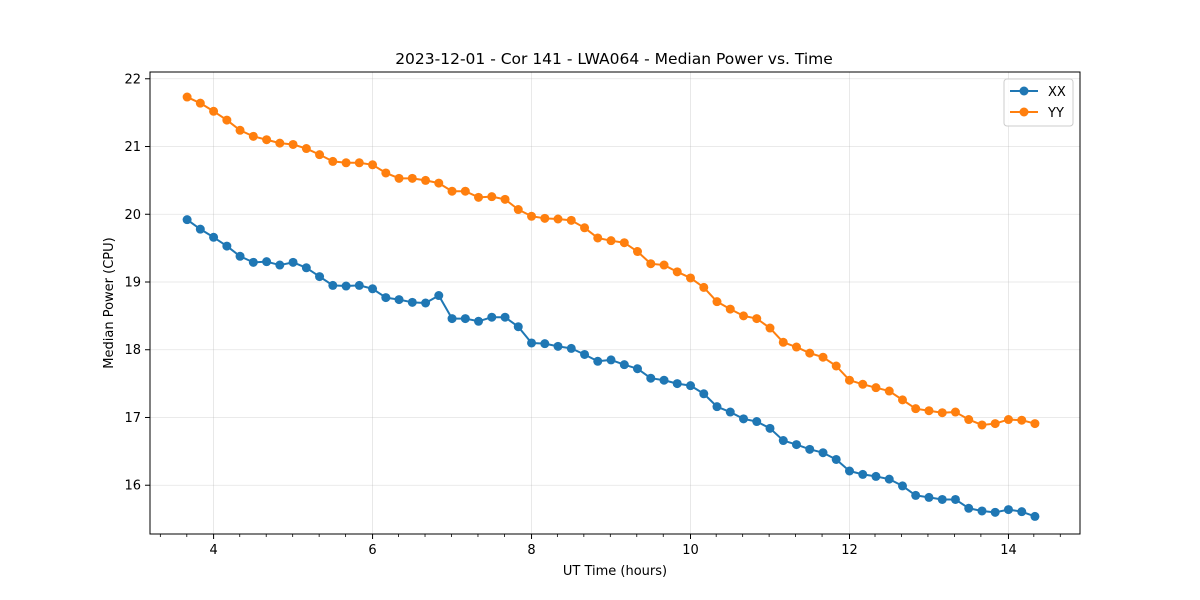 The image size is (1200, 600). Describe the element at coordinates (132, 79) in the screenshot. I see `y-tick-label: 22` at that location.